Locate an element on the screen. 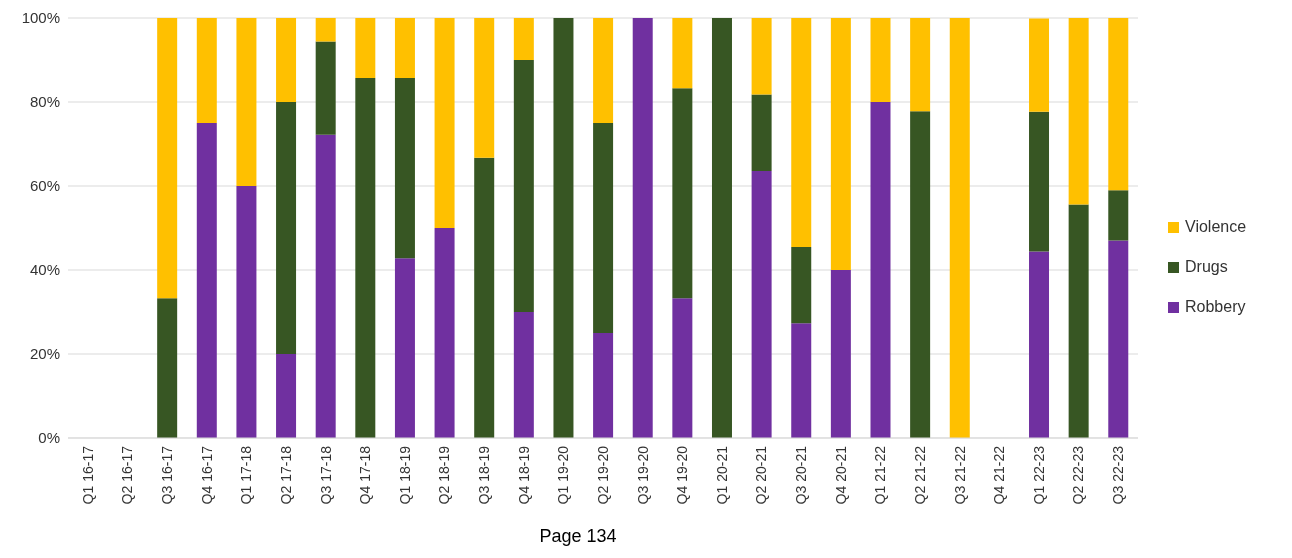 This screenshot has height=558, width=1292. y-tick-label: 100% is located at coordinates (40, 18).